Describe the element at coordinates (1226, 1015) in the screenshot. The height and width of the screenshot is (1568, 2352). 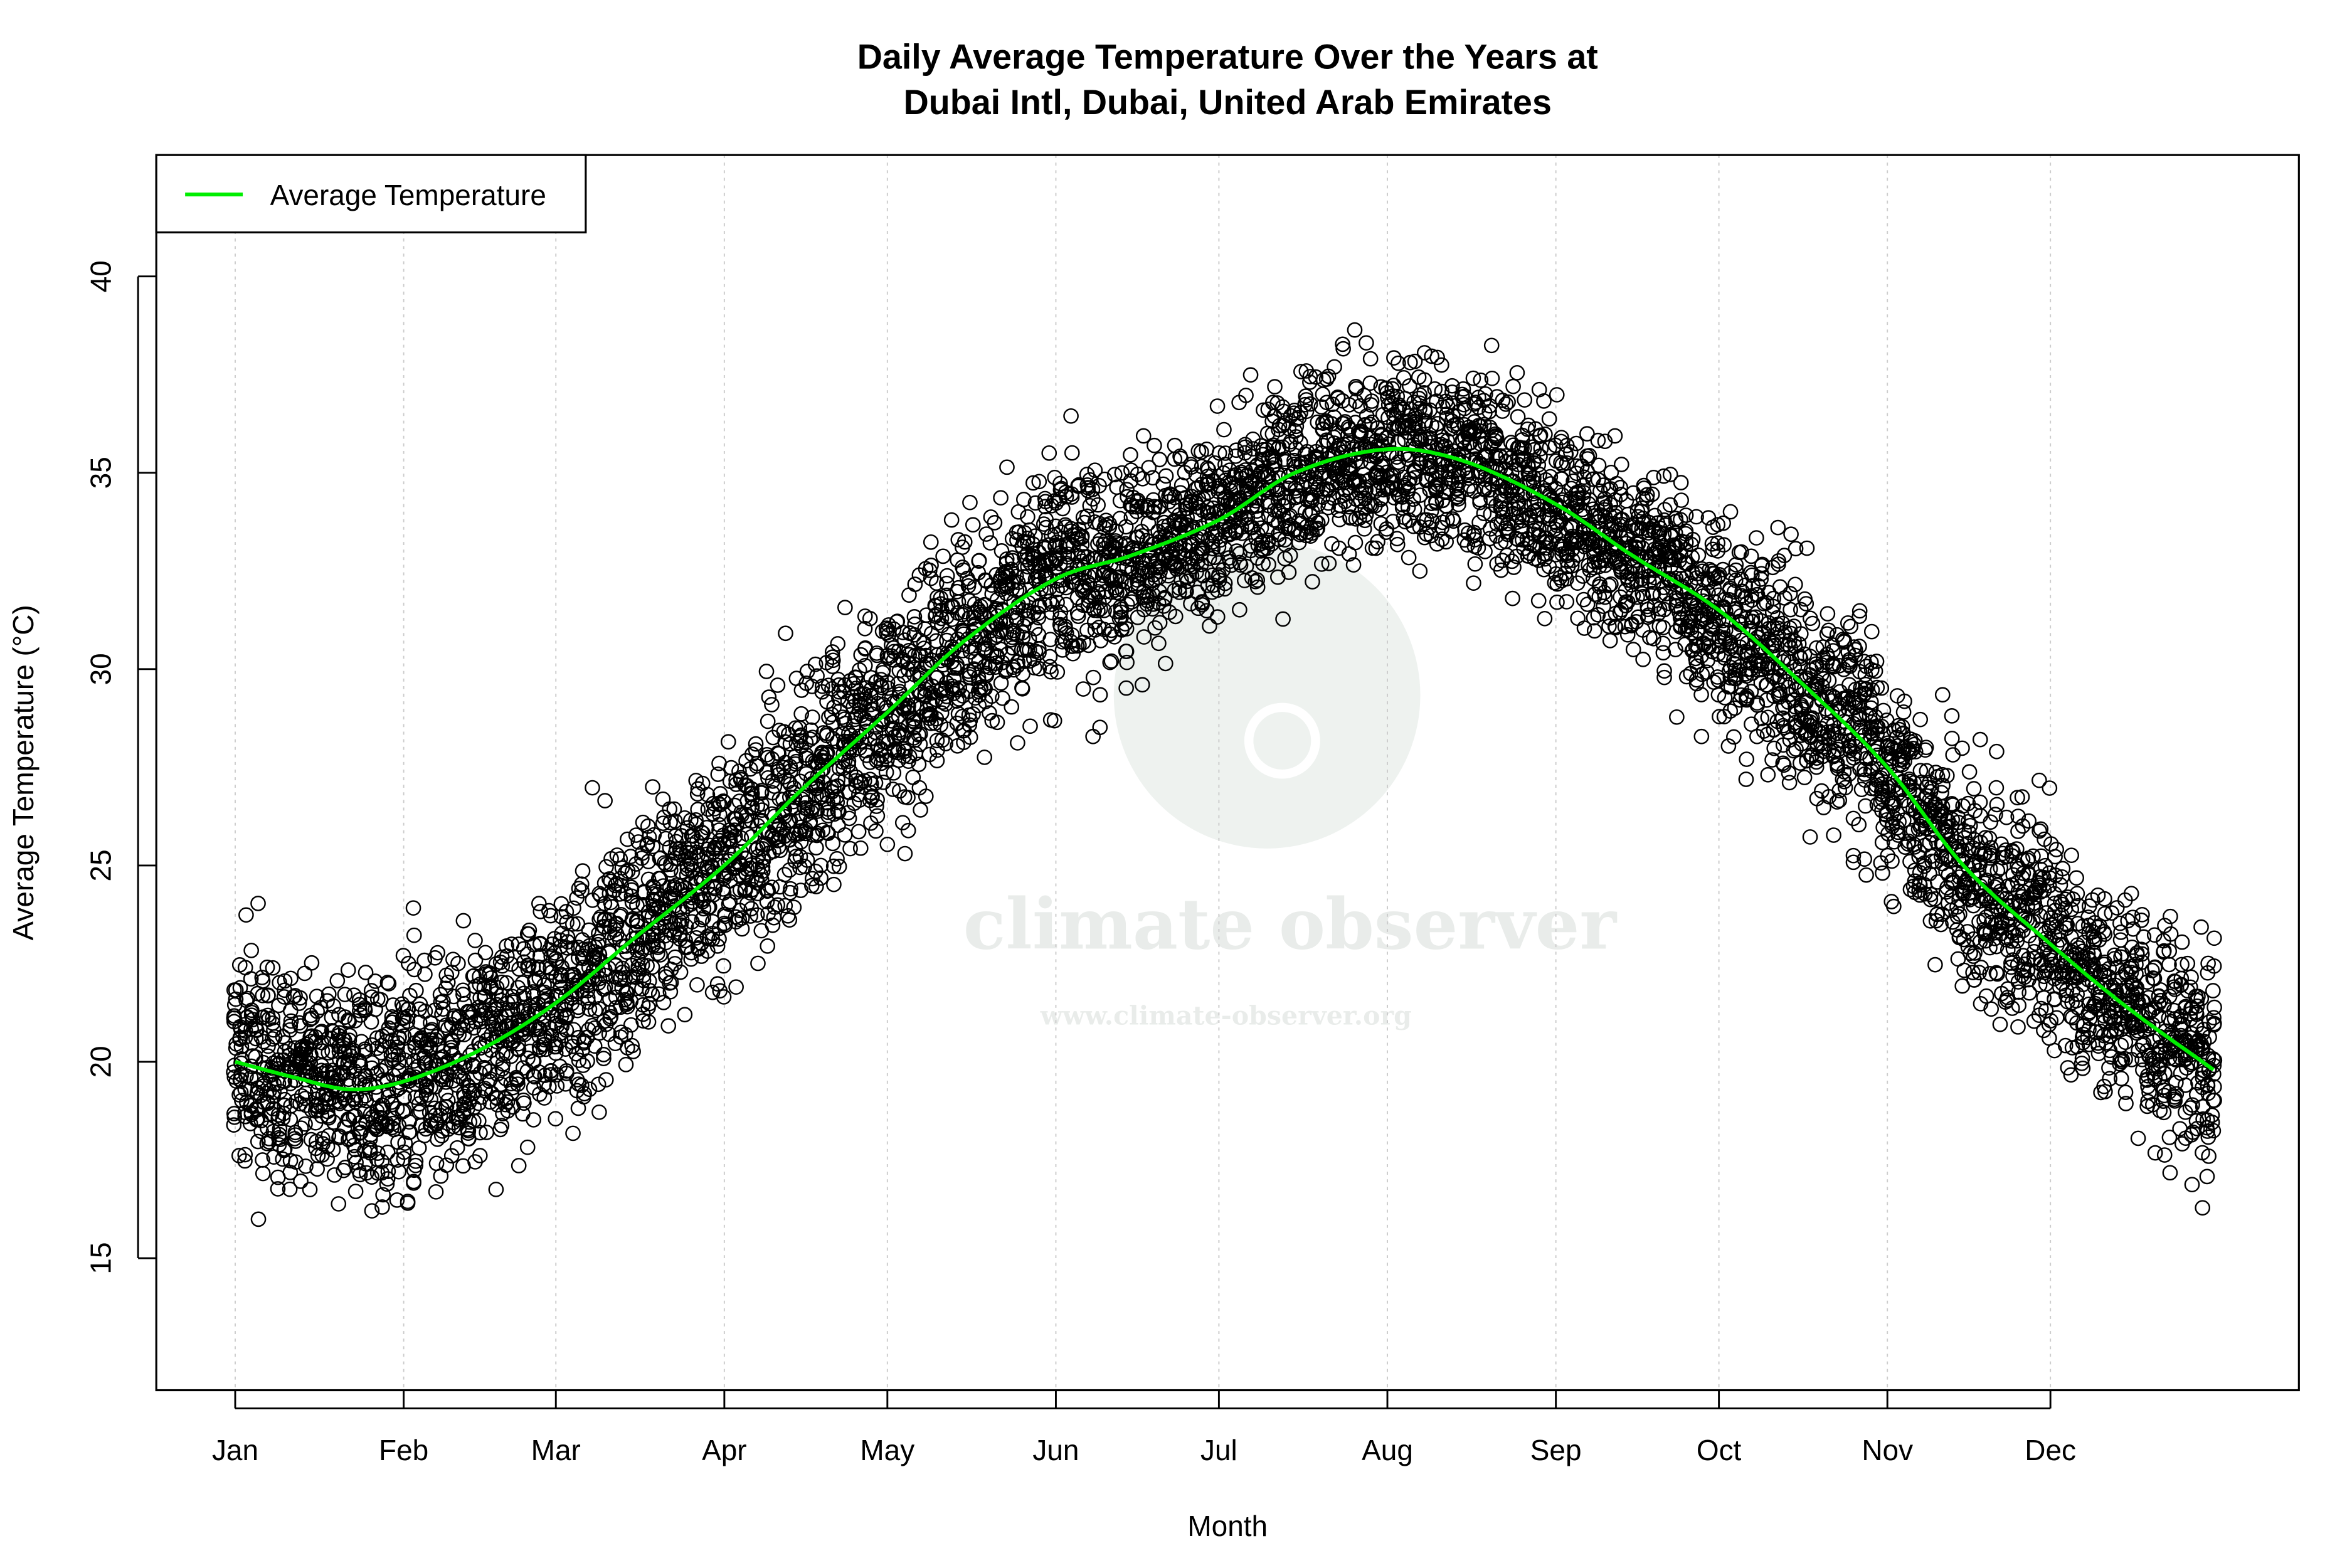
I see `watermark-url: www.climate-observer.org` at that location.